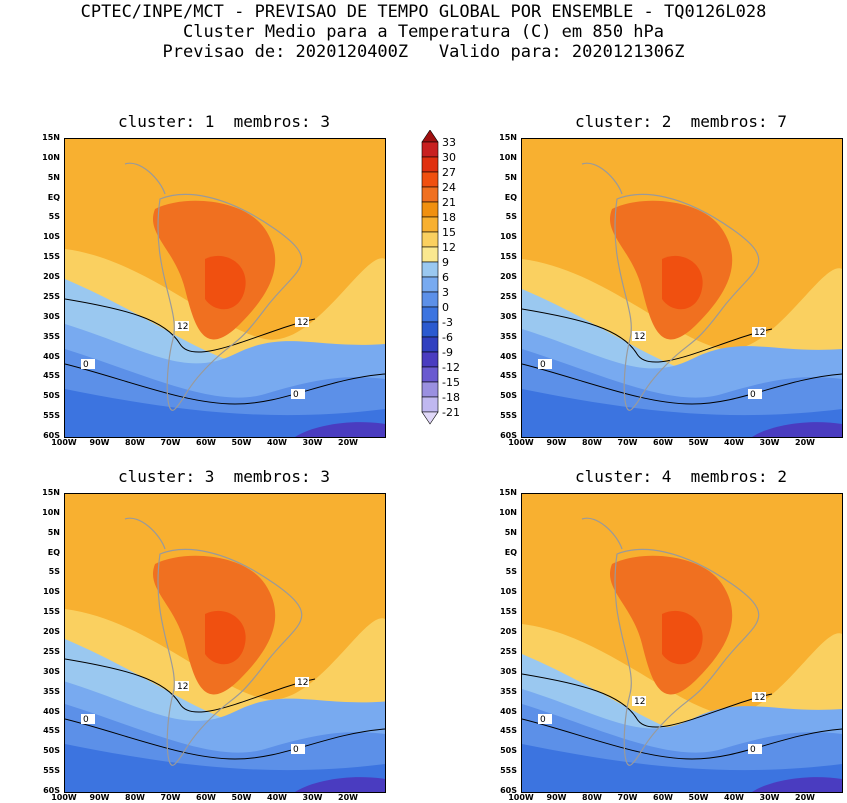 Image resolution: width=847 pixels, height=803 pixels. I want to click on colorbar-label: 12, so click(449, 247).